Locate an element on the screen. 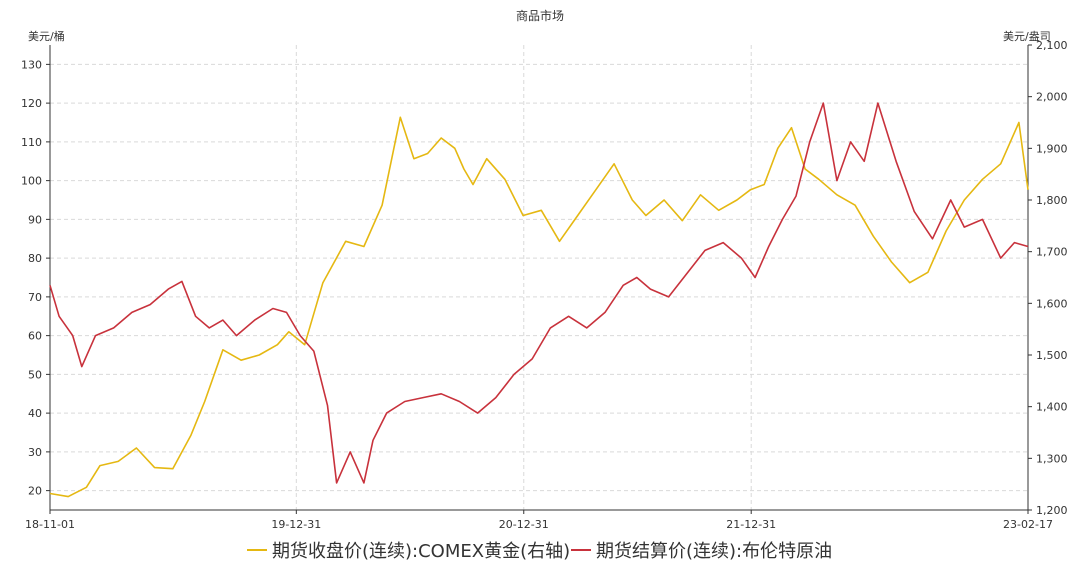 This screenshot has width=1080, height=584. left-tick-label: 110 is located at coordinates (31, 142).